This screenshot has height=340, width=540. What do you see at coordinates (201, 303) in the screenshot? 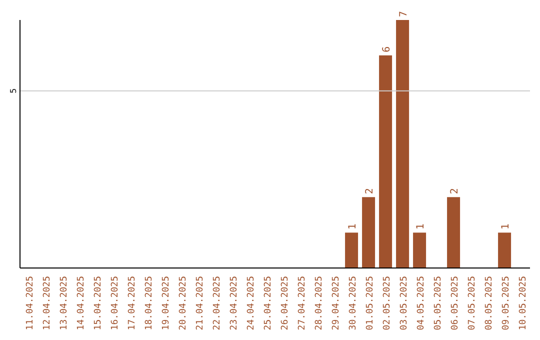
I see `x-tick-label: 21.04.2025` at bounding box center [201, 303].